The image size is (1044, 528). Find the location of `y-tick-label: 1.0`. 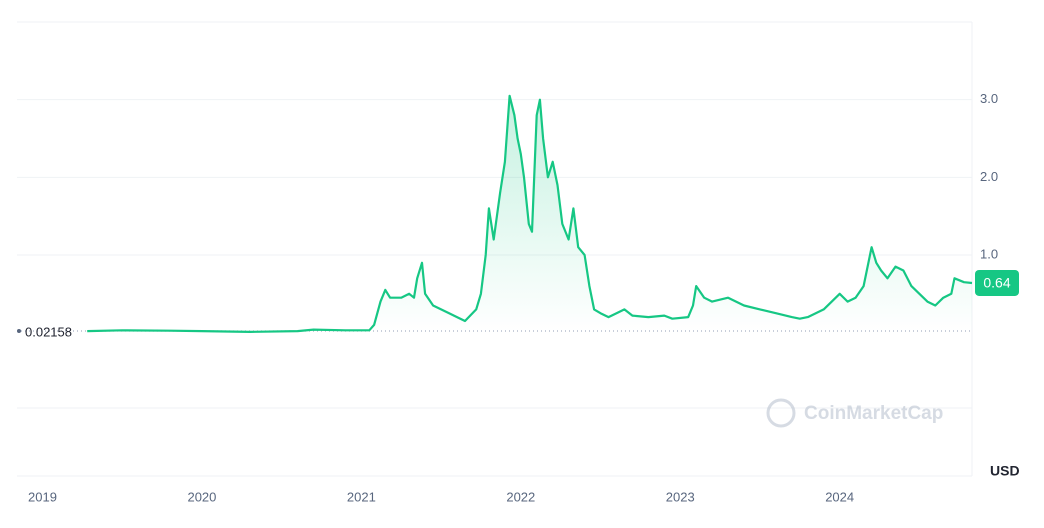

y-tick-label: 1.0 is located at coordinates (989, 253).